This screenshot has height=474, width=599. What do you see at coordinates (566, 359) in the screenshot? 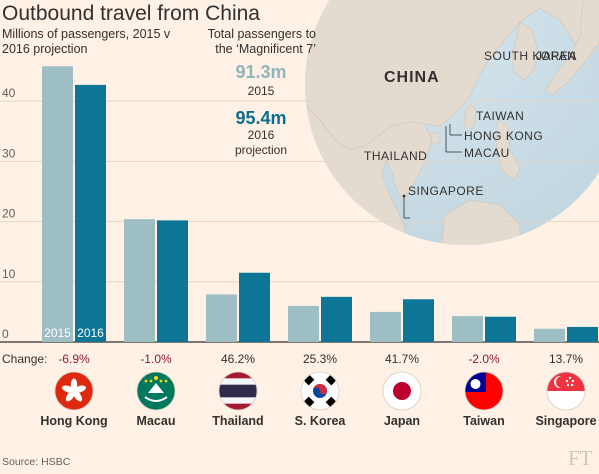
I see `change-value: 13.7%` at bounding box center [566, 359].